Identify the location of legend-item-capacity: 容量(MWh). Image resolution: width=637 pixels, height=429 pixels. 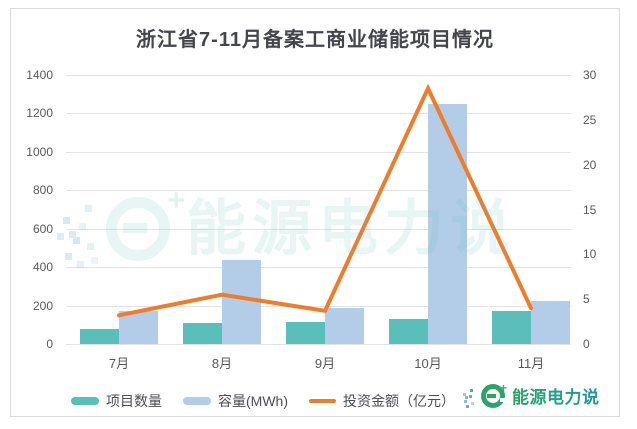
(235, 401).